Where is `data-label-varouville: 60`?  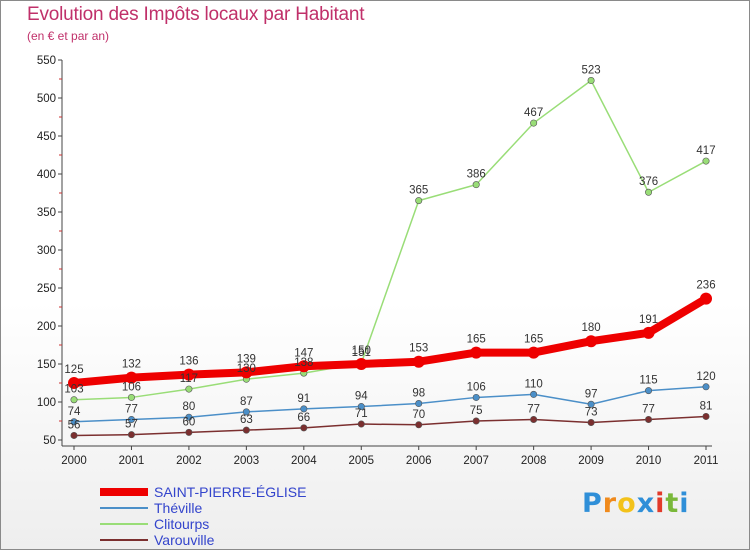 data-label-varouville: 60 is located at coordinates (189, 422).